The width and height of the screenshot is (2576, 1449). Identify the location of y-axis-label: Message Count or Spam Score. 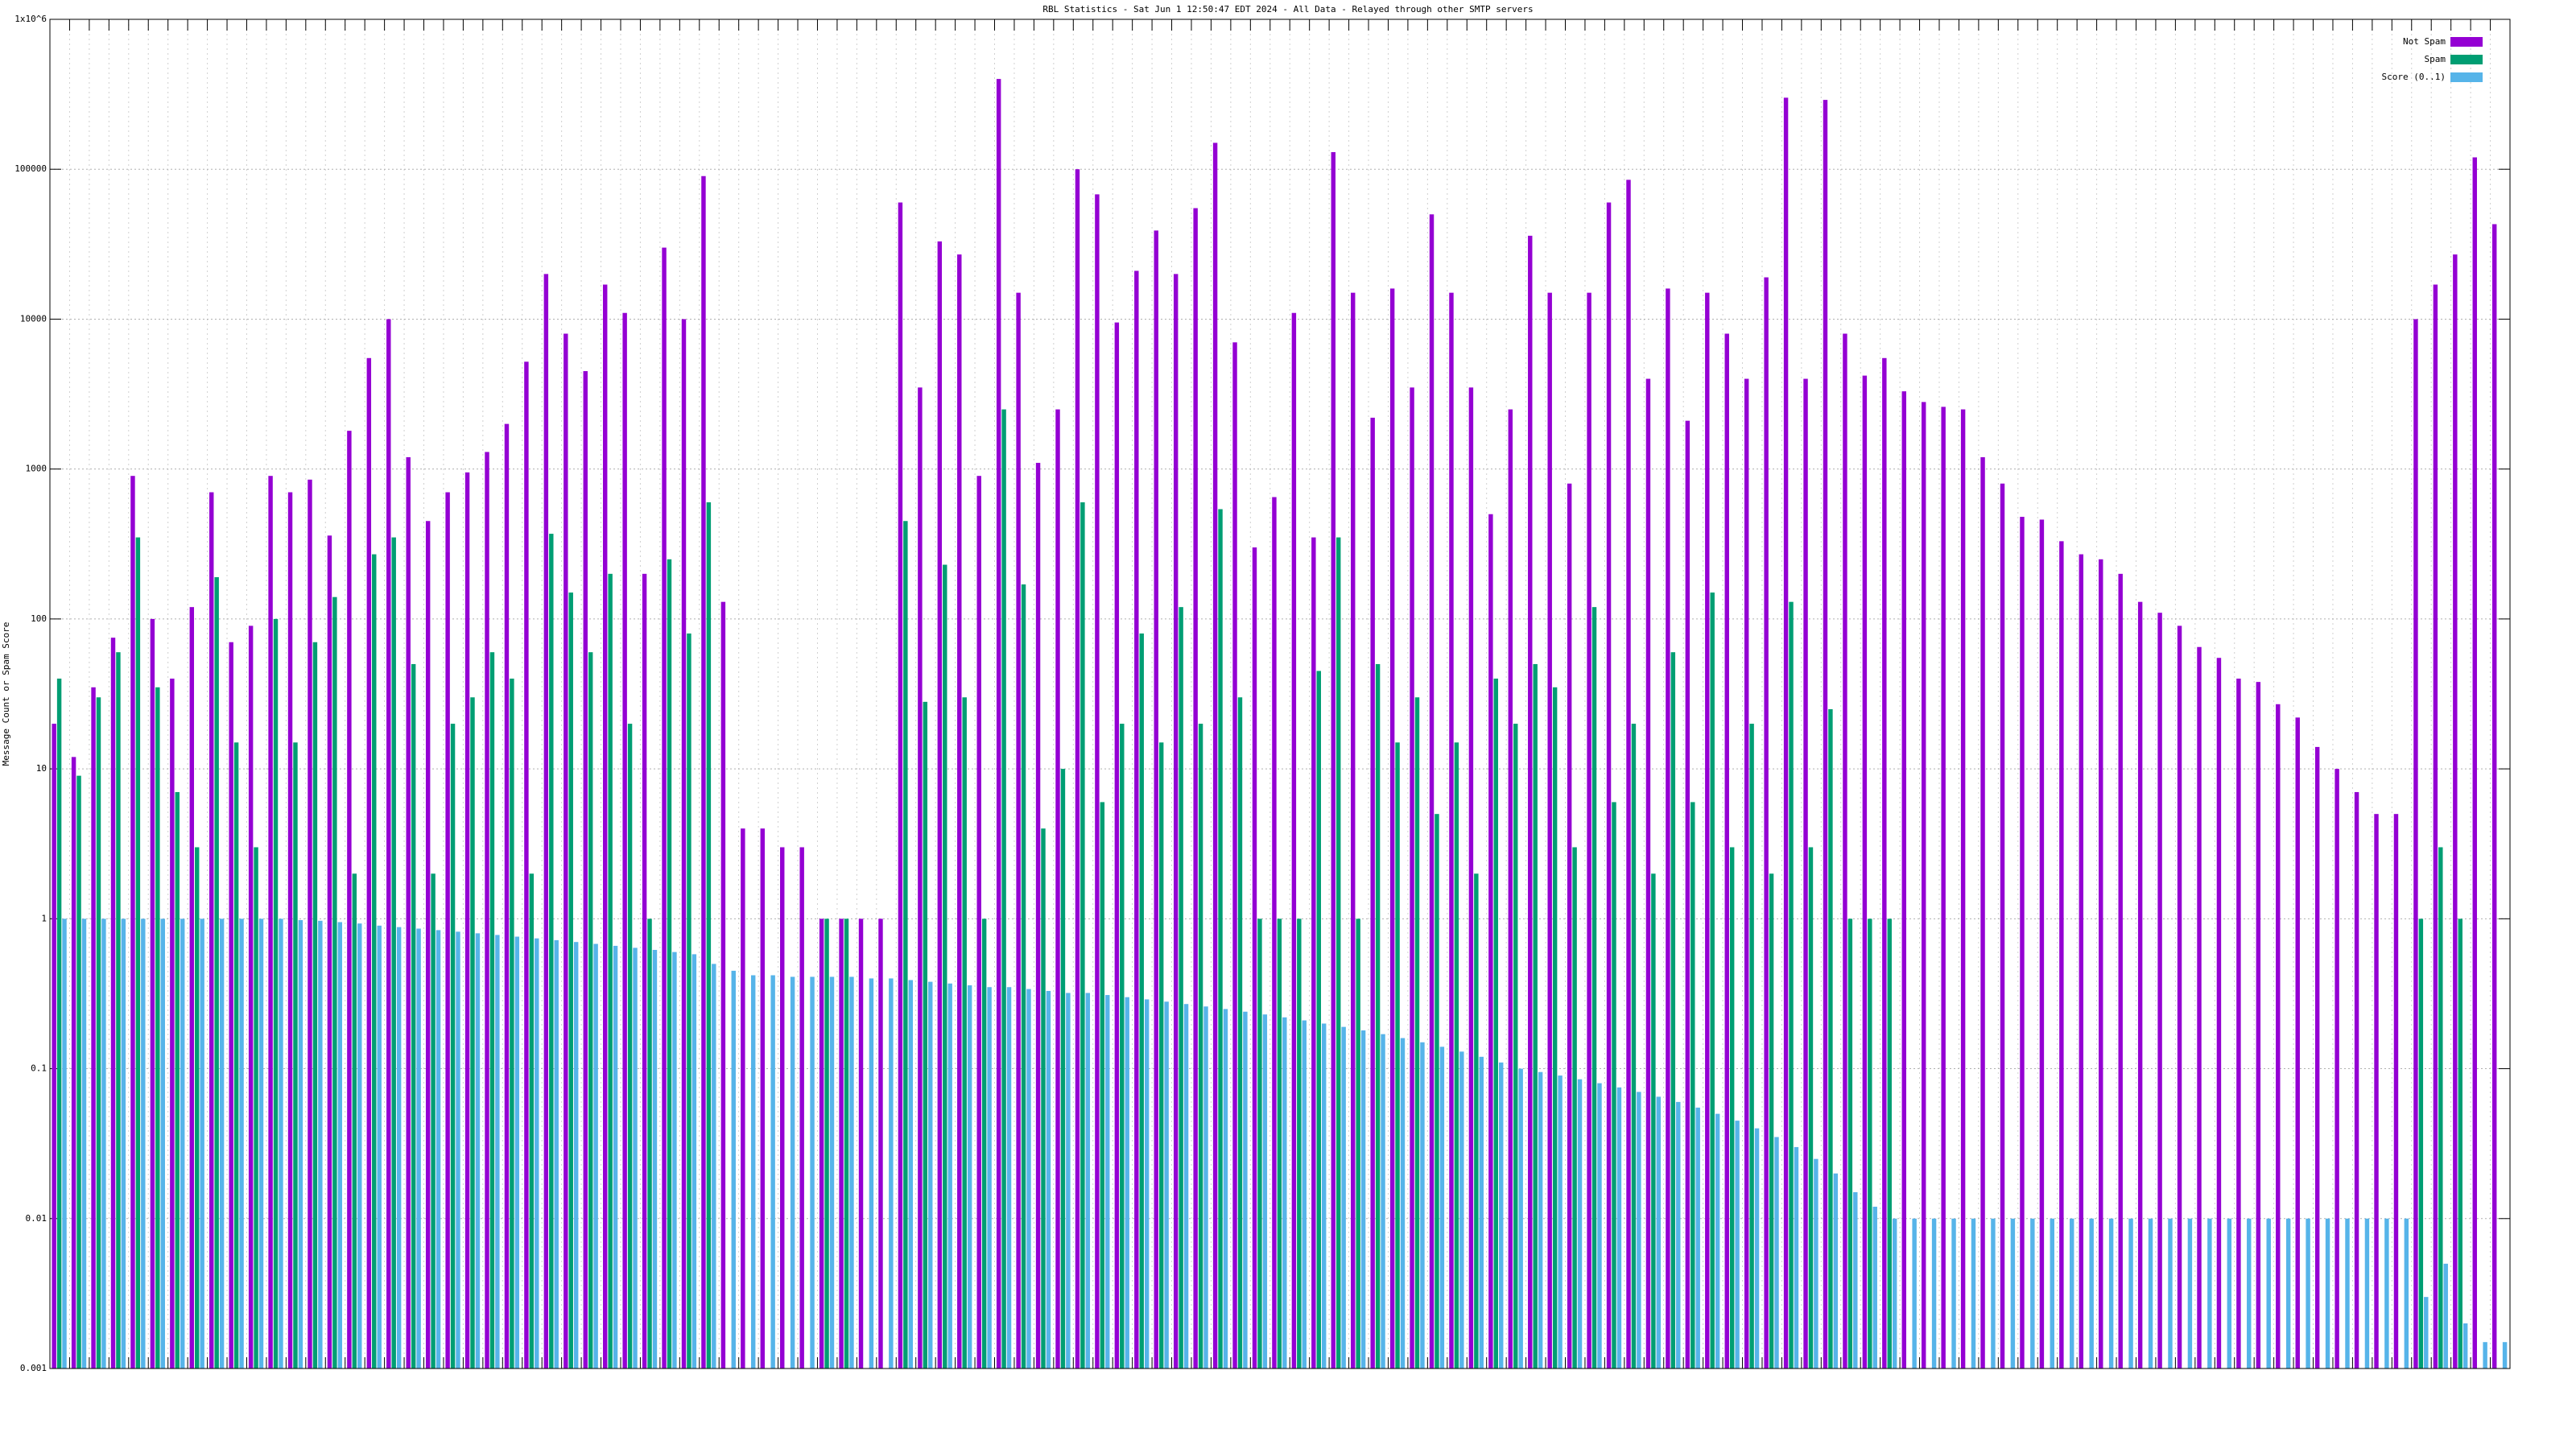
(6, 694).